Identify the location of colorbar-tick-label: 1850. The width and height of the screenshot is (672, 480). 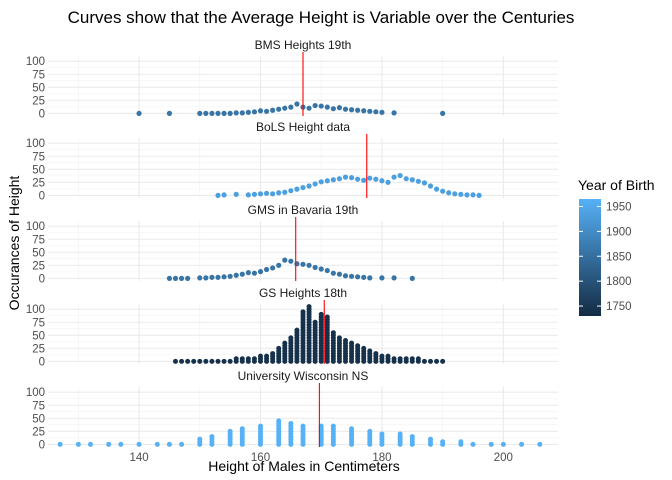
(619, 257).